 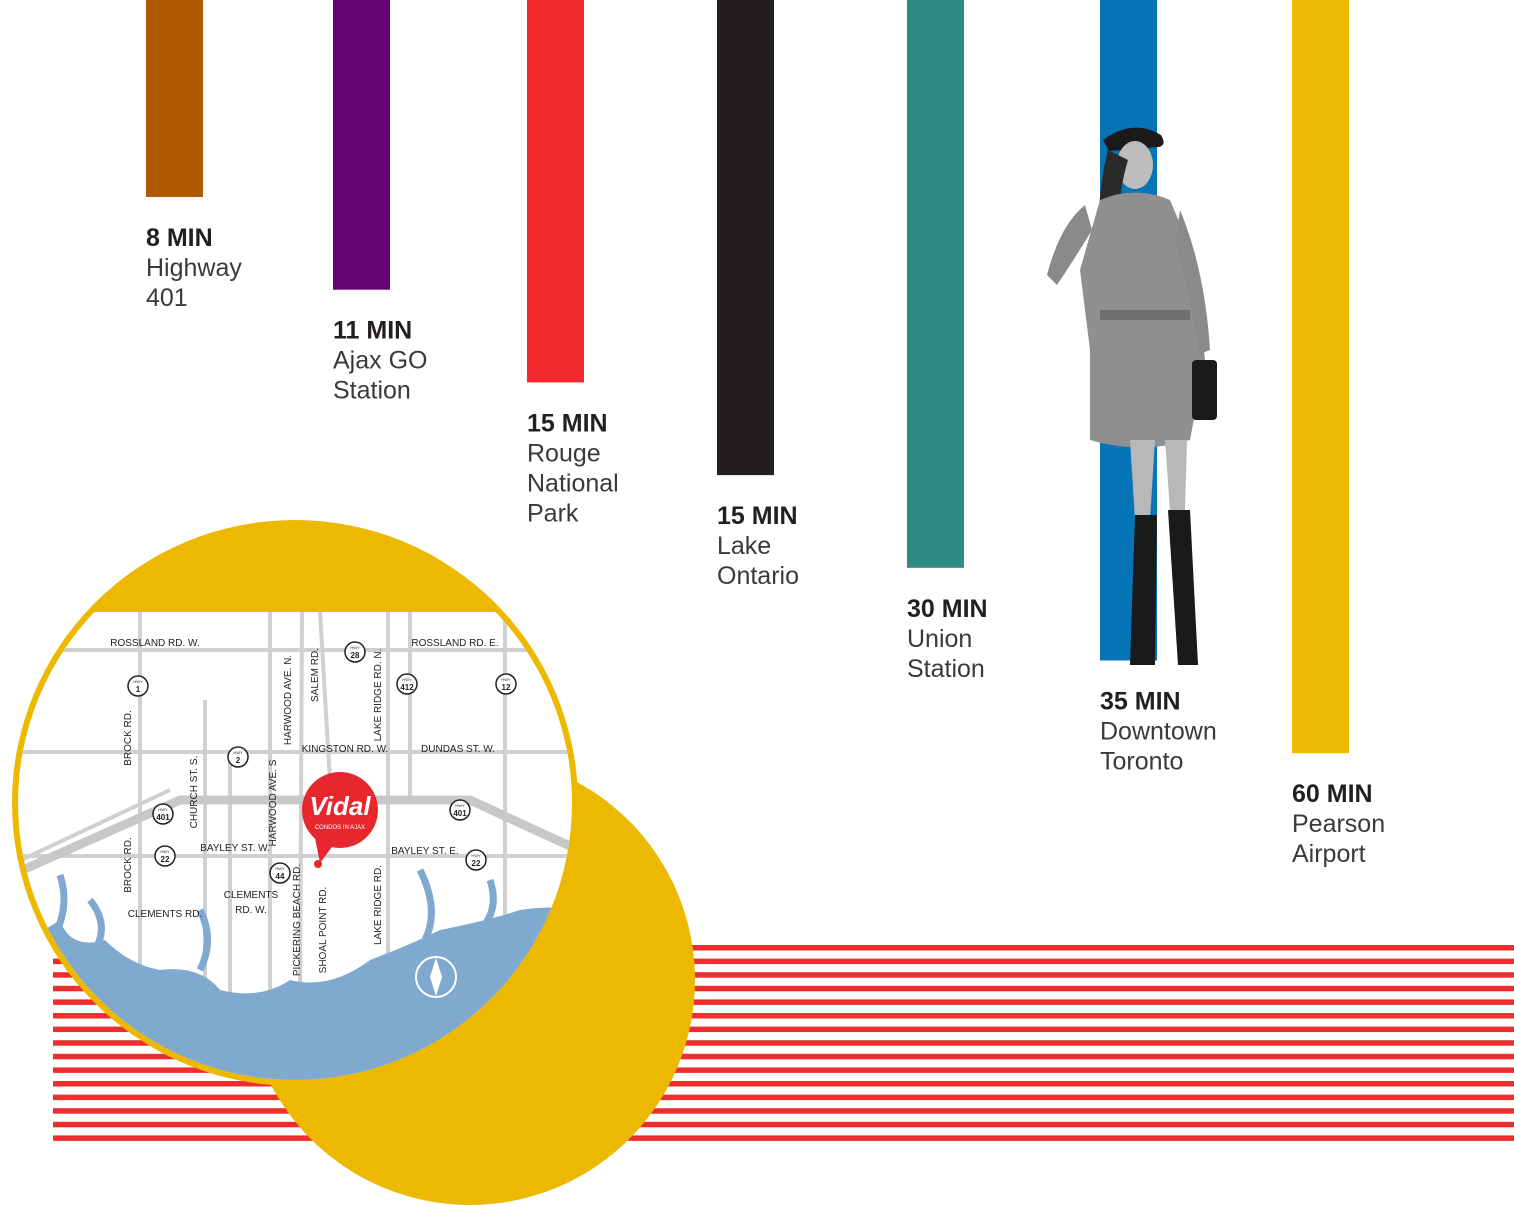 What do you see at coordinates (380, 361) in the screenshot?
I see `destination-name: Ajax GO` at bounding box center [380, 361].